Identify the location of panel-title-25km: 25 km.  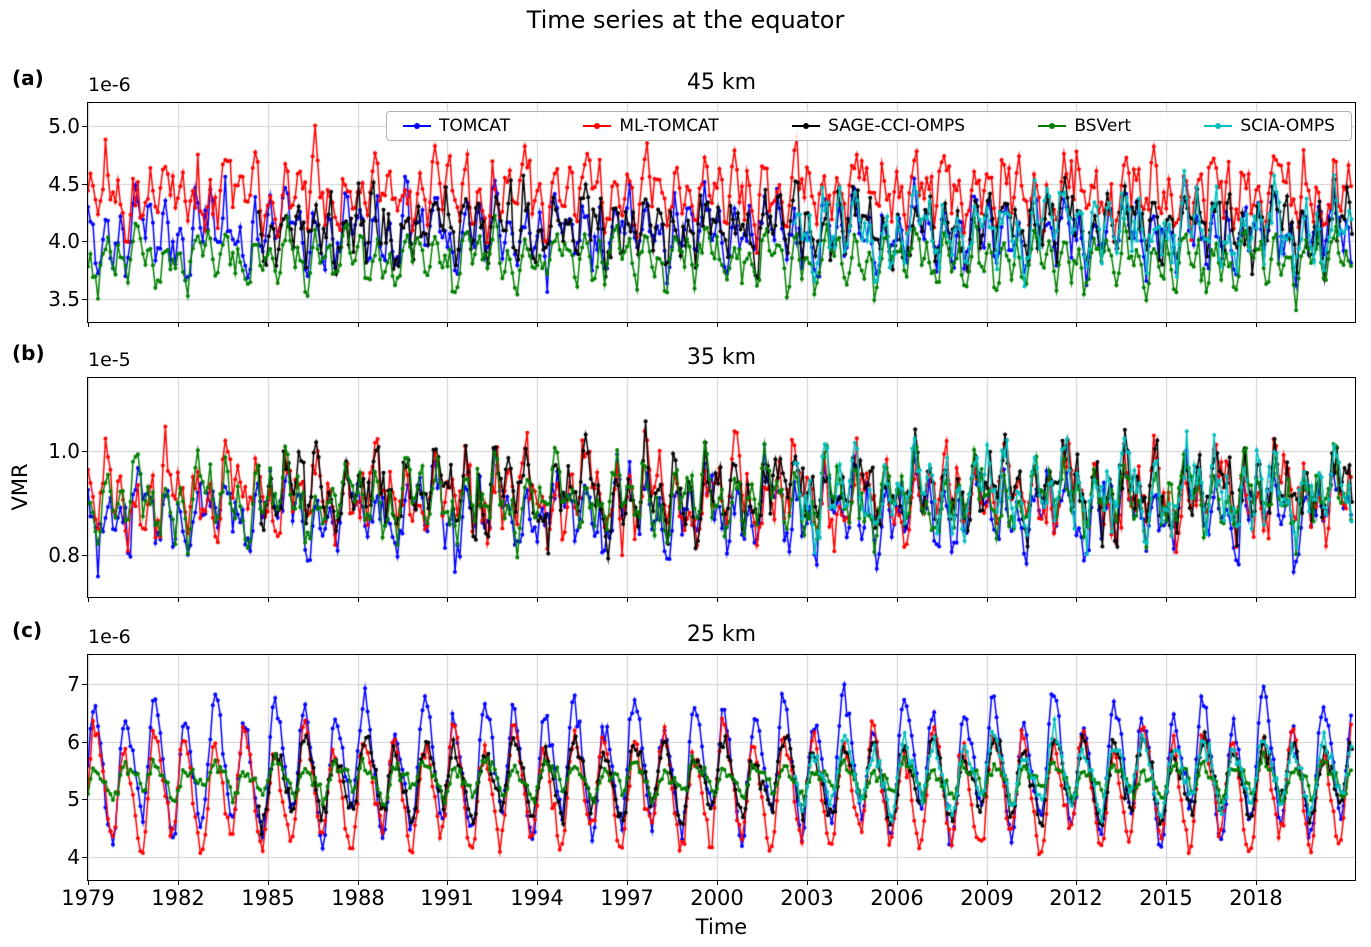
(721, 634).